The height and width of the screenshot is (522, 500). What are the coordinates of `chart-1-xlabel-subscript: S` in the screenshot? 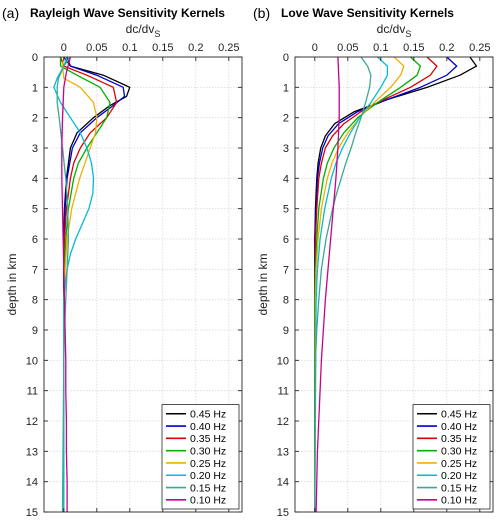 It's located at (157, 34).